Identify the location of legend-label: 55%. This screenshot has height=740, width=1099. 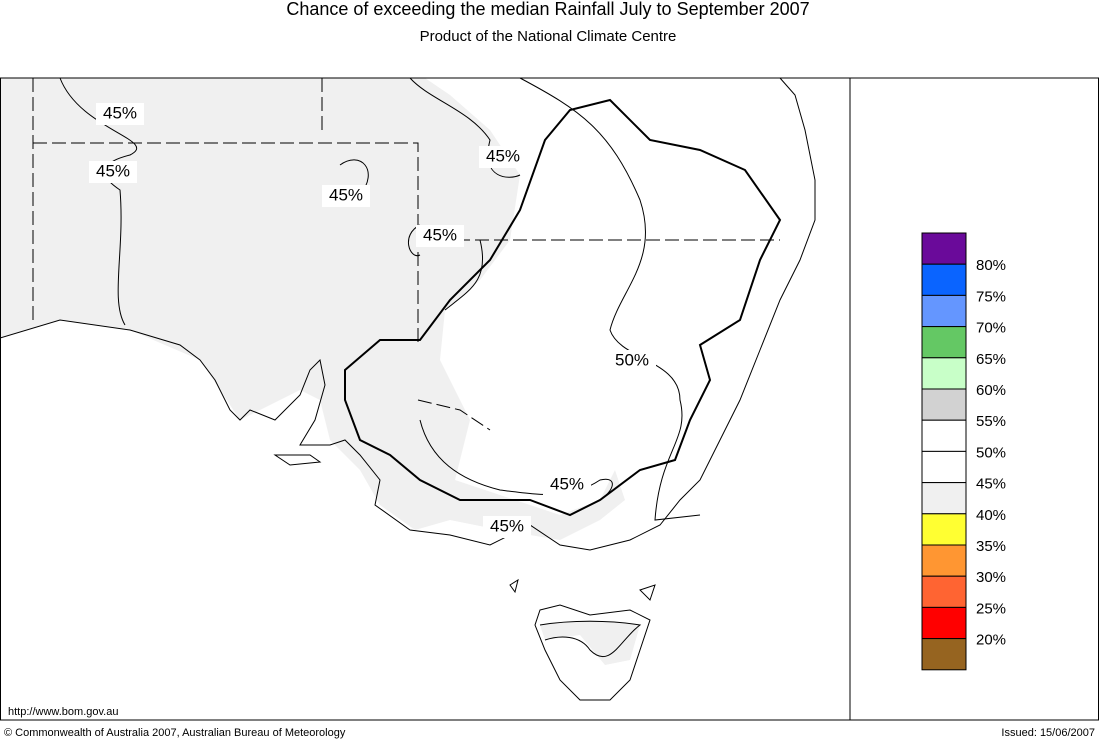
(991, 421).